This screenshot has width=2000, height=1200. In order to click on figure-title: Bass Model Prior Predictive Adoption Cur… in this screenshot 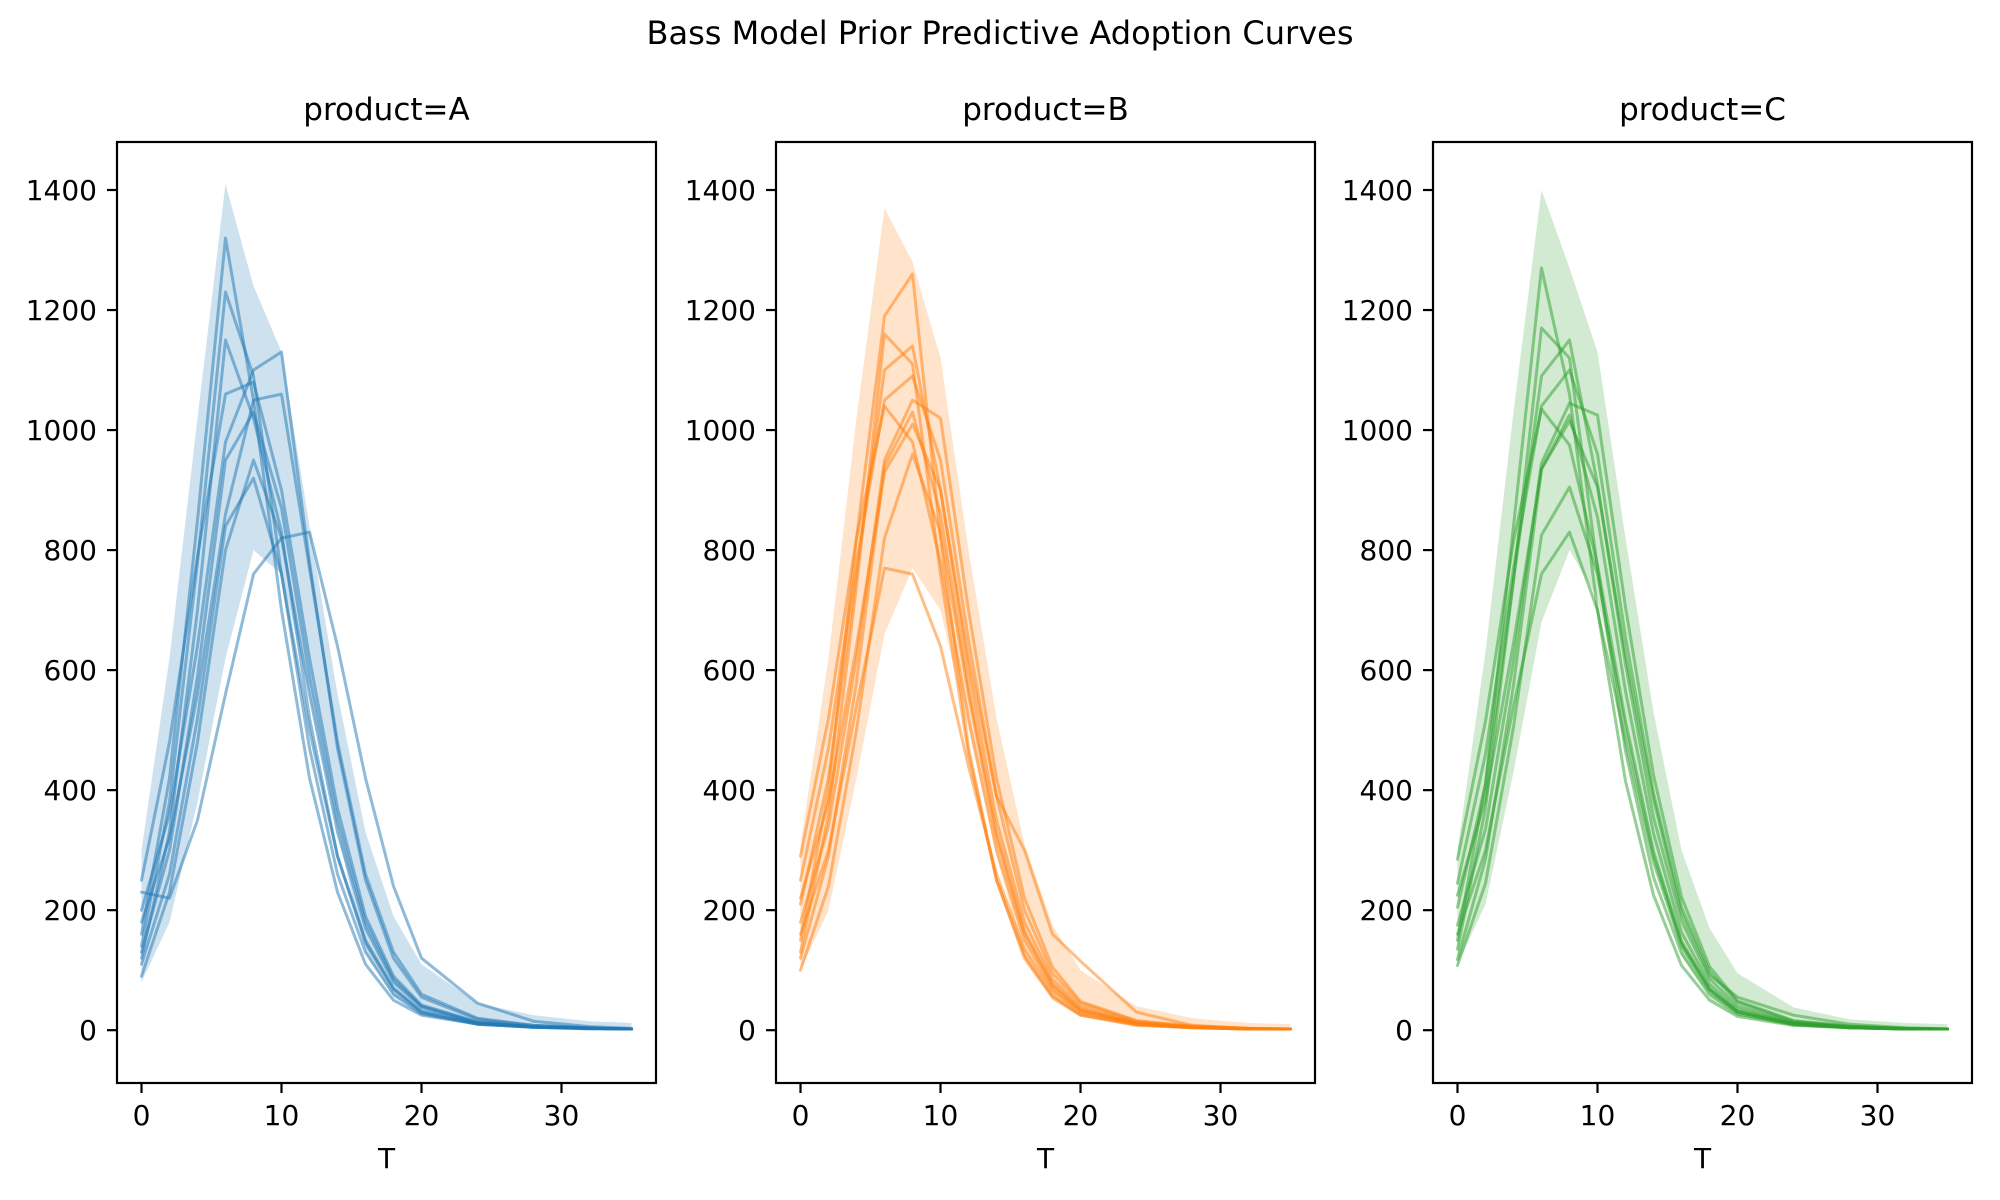, I will do `click(1000, 33)`.